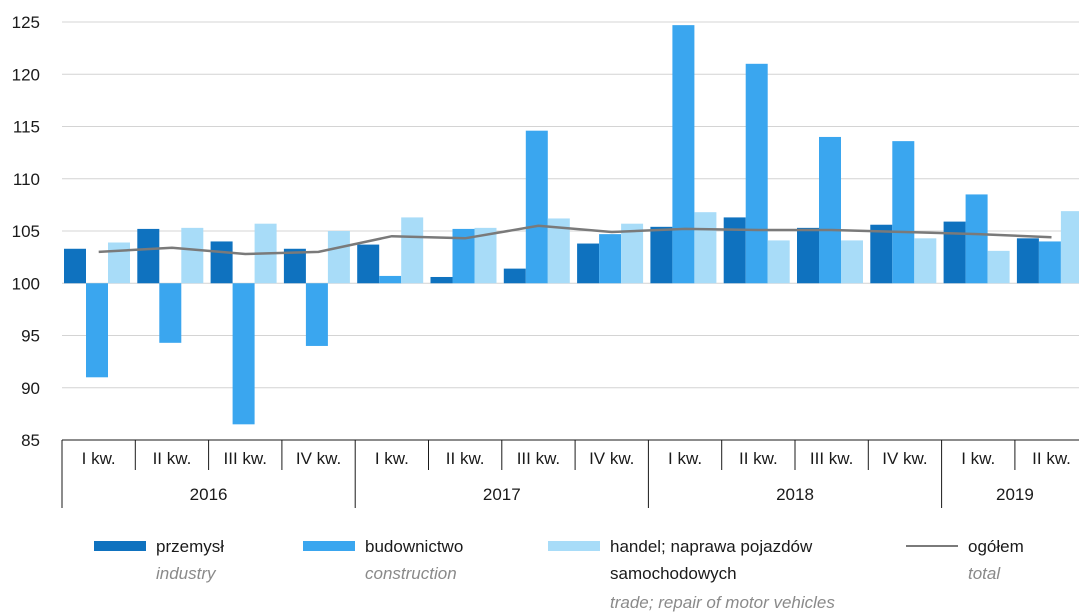 The height and width of the screenshot is (614, 1079). Describe the element at coordinates (996, 546) in the screenshot. I see `legend-label-total: ogółem` at that location.